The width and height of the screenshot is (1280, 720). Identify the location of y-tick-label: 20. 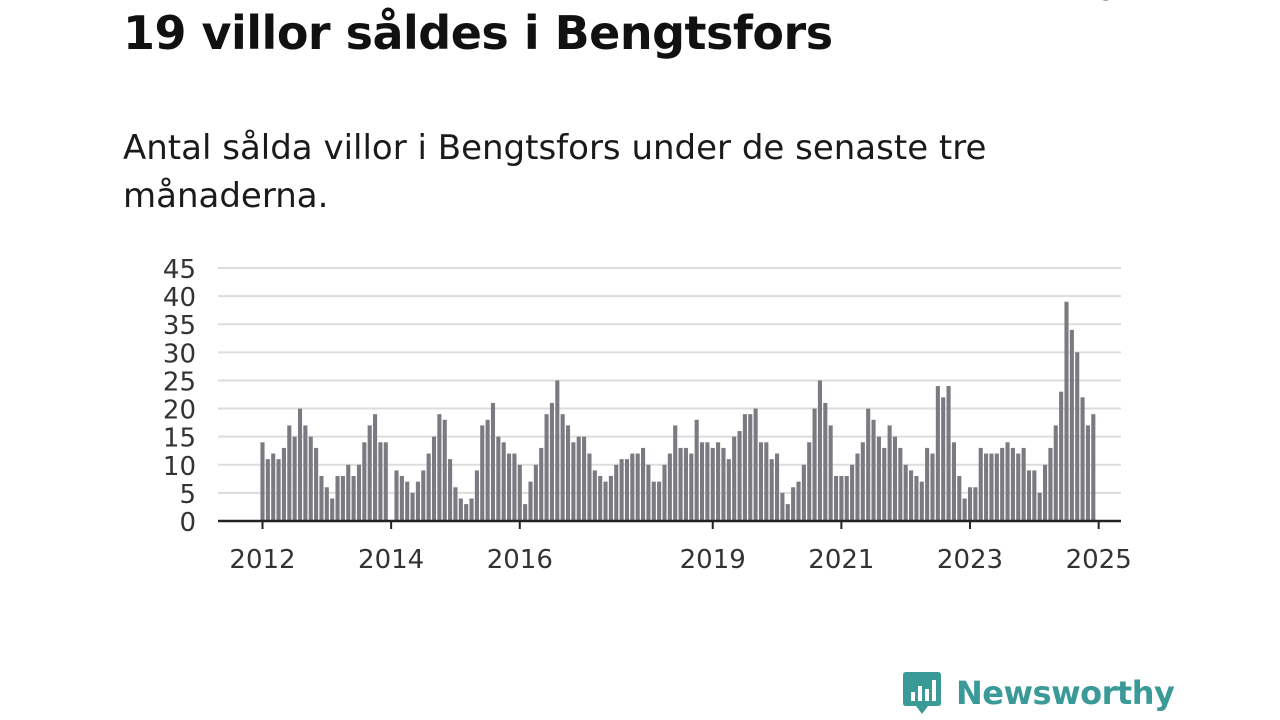
(179, 411).